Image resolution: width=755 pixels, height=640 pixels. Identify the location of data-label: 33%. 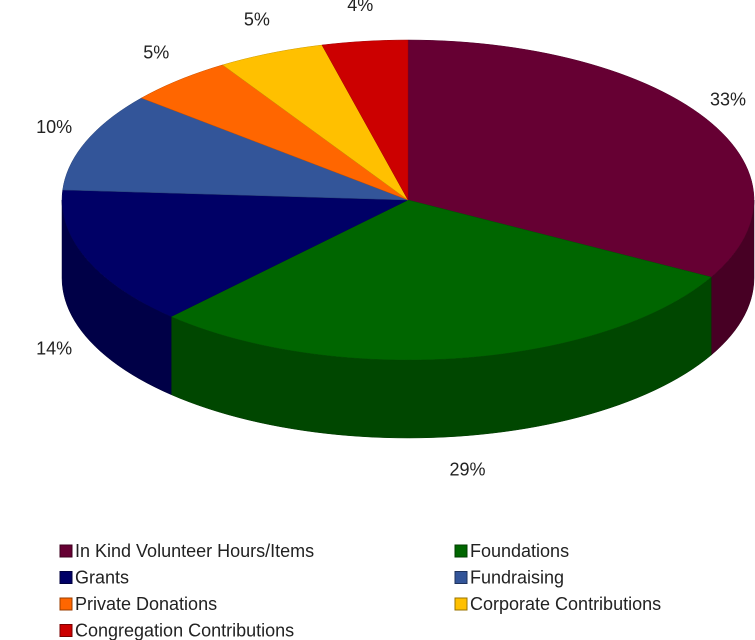
(728, 99).